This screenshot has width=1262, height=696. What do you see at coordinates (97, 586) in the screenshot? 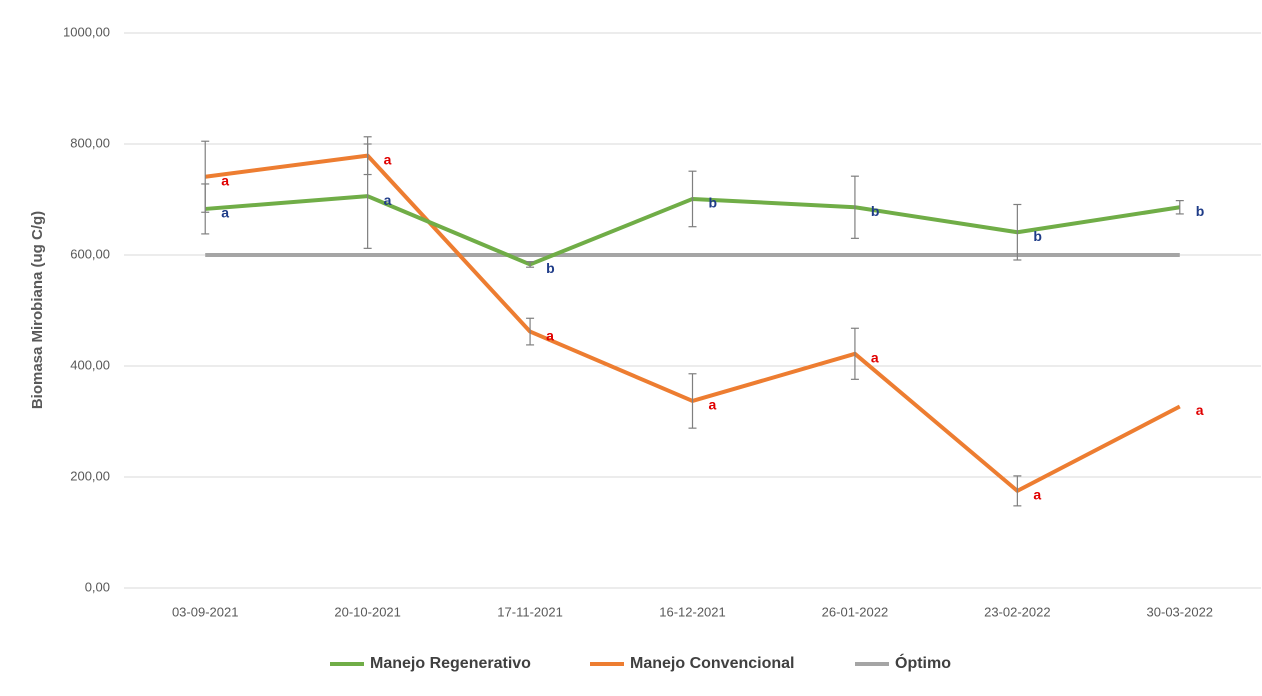
I see `y-tick-label: 0,00` at bounding box center [97, 586].